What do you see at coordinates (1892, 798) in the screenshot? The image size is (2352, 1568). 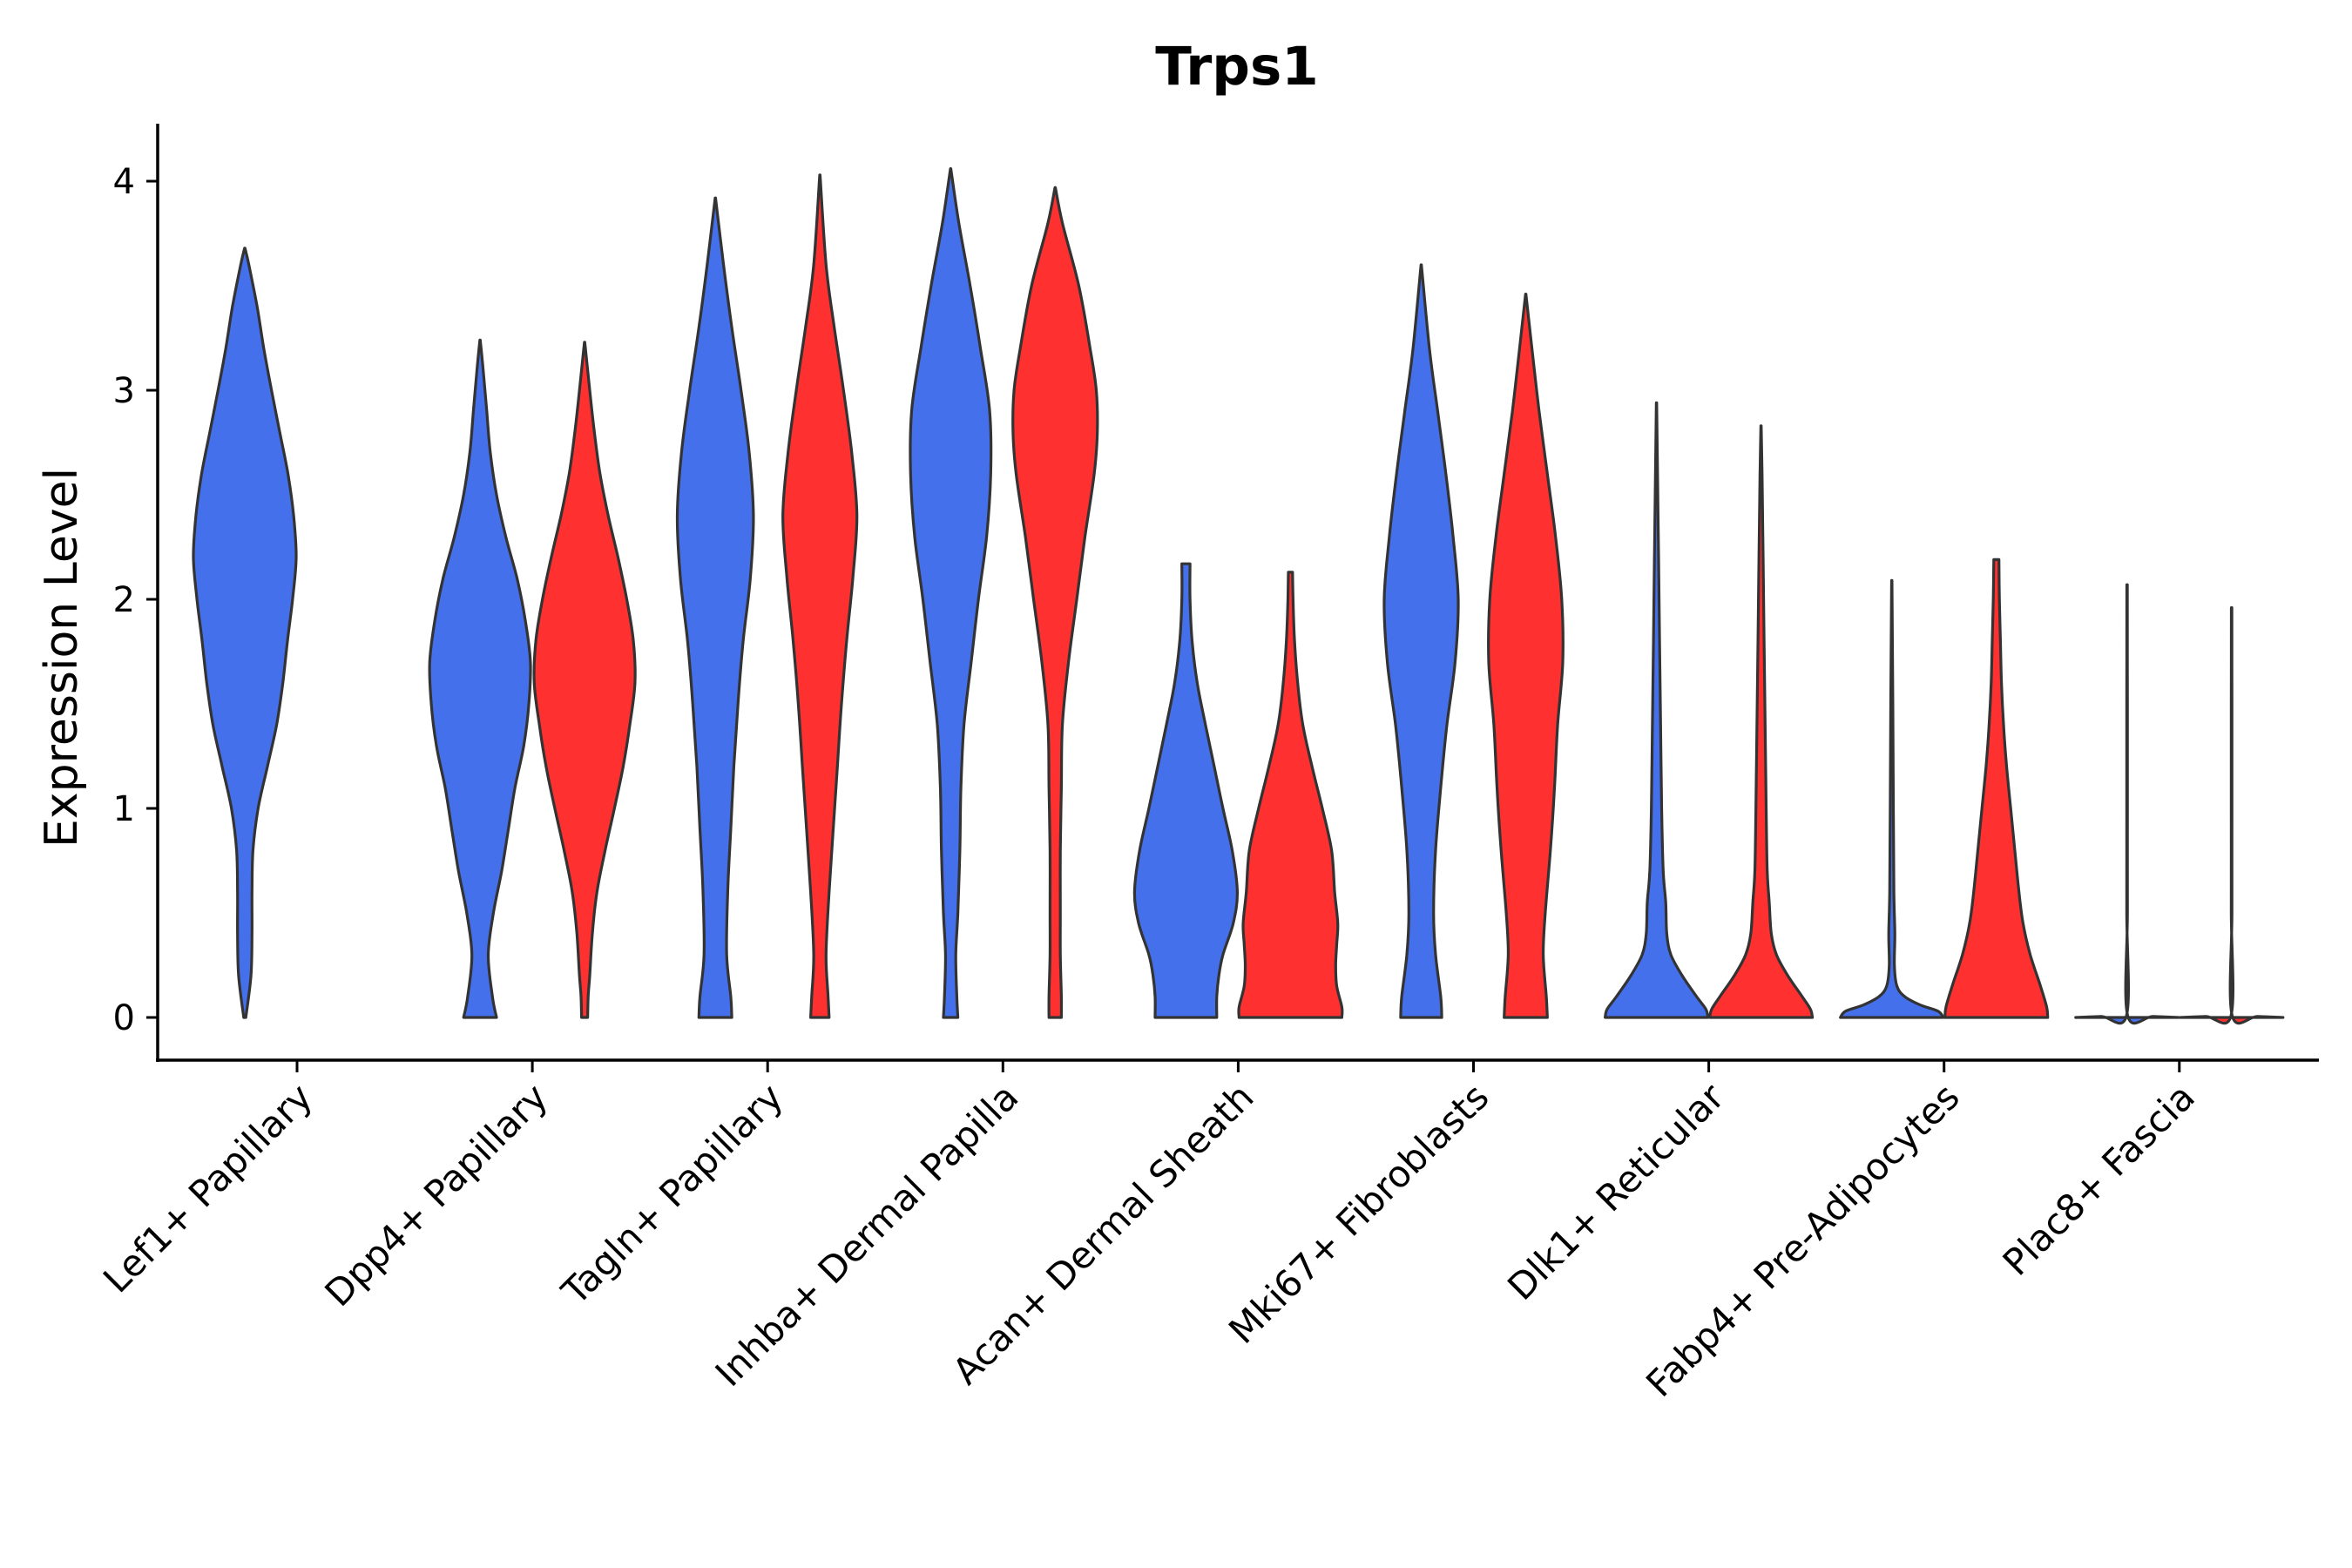 I see `violin-8-group1` at bounding box center [1892, 798].